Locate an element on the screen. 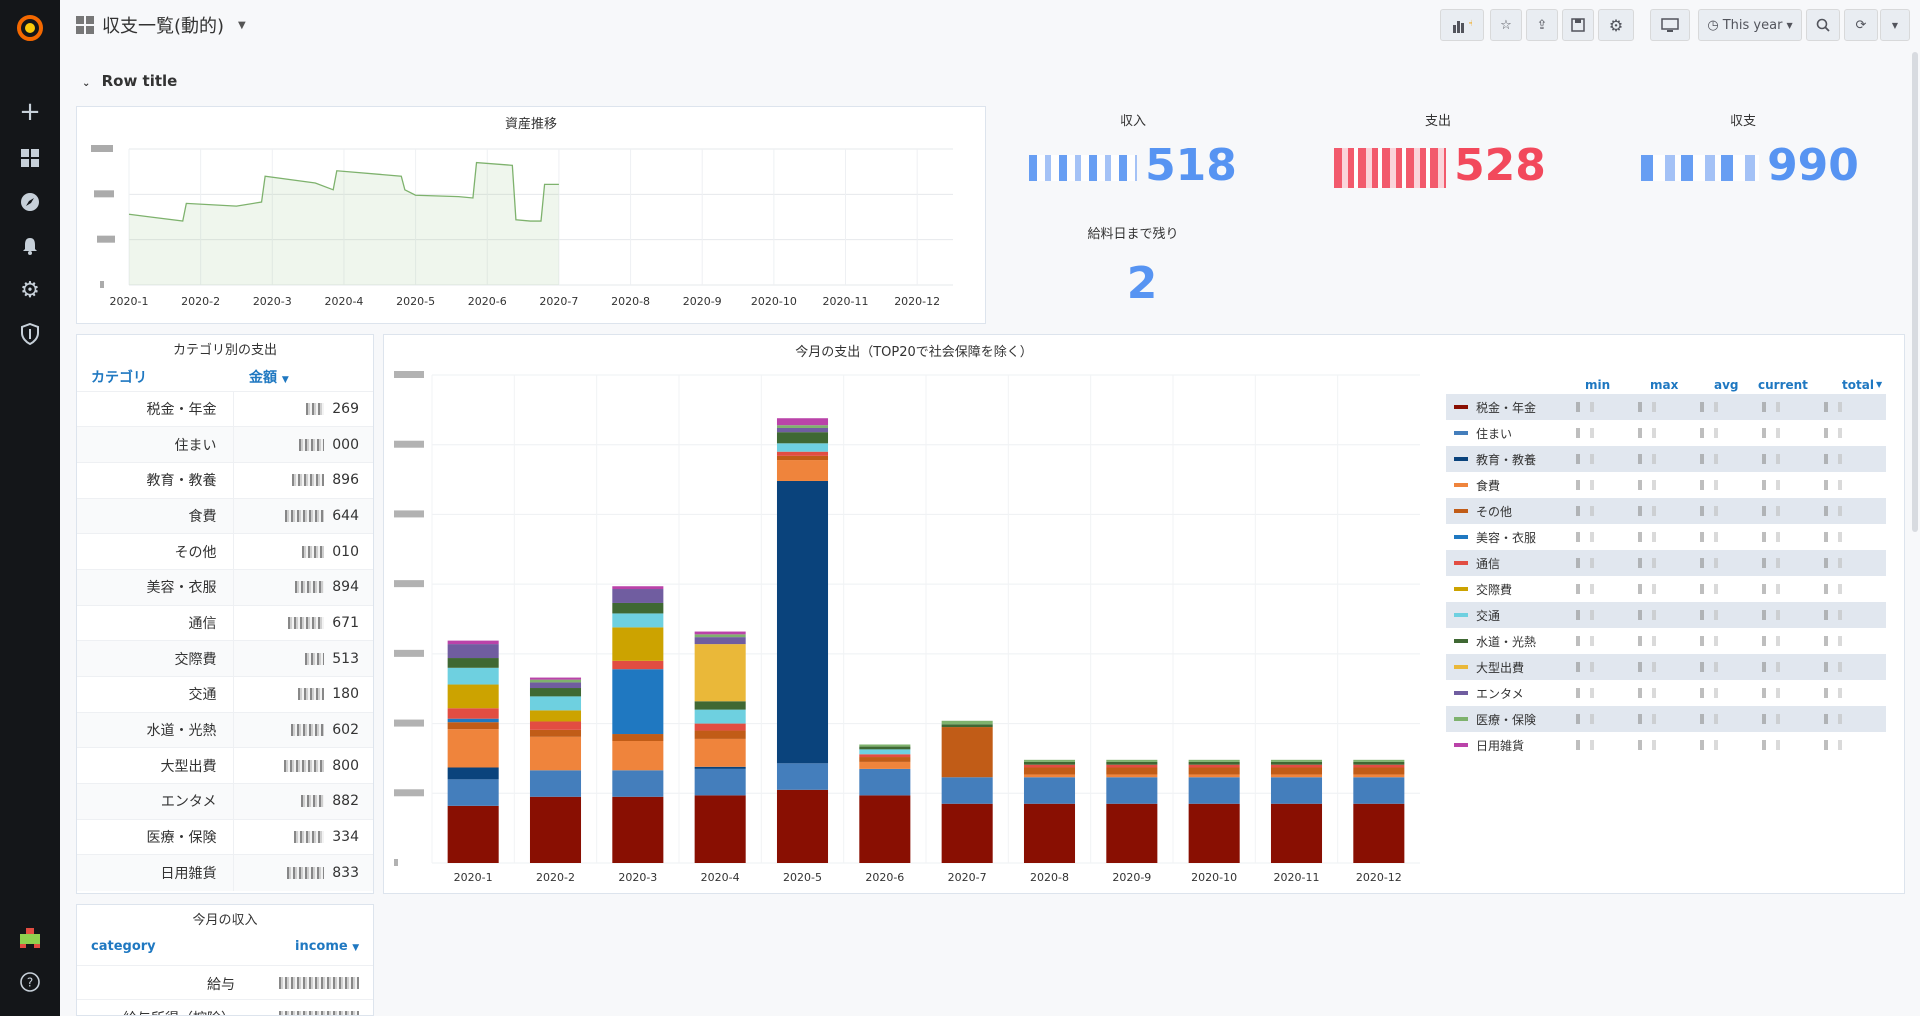  legend-item: 教育・教養 is located at coordinates (1666, 459).